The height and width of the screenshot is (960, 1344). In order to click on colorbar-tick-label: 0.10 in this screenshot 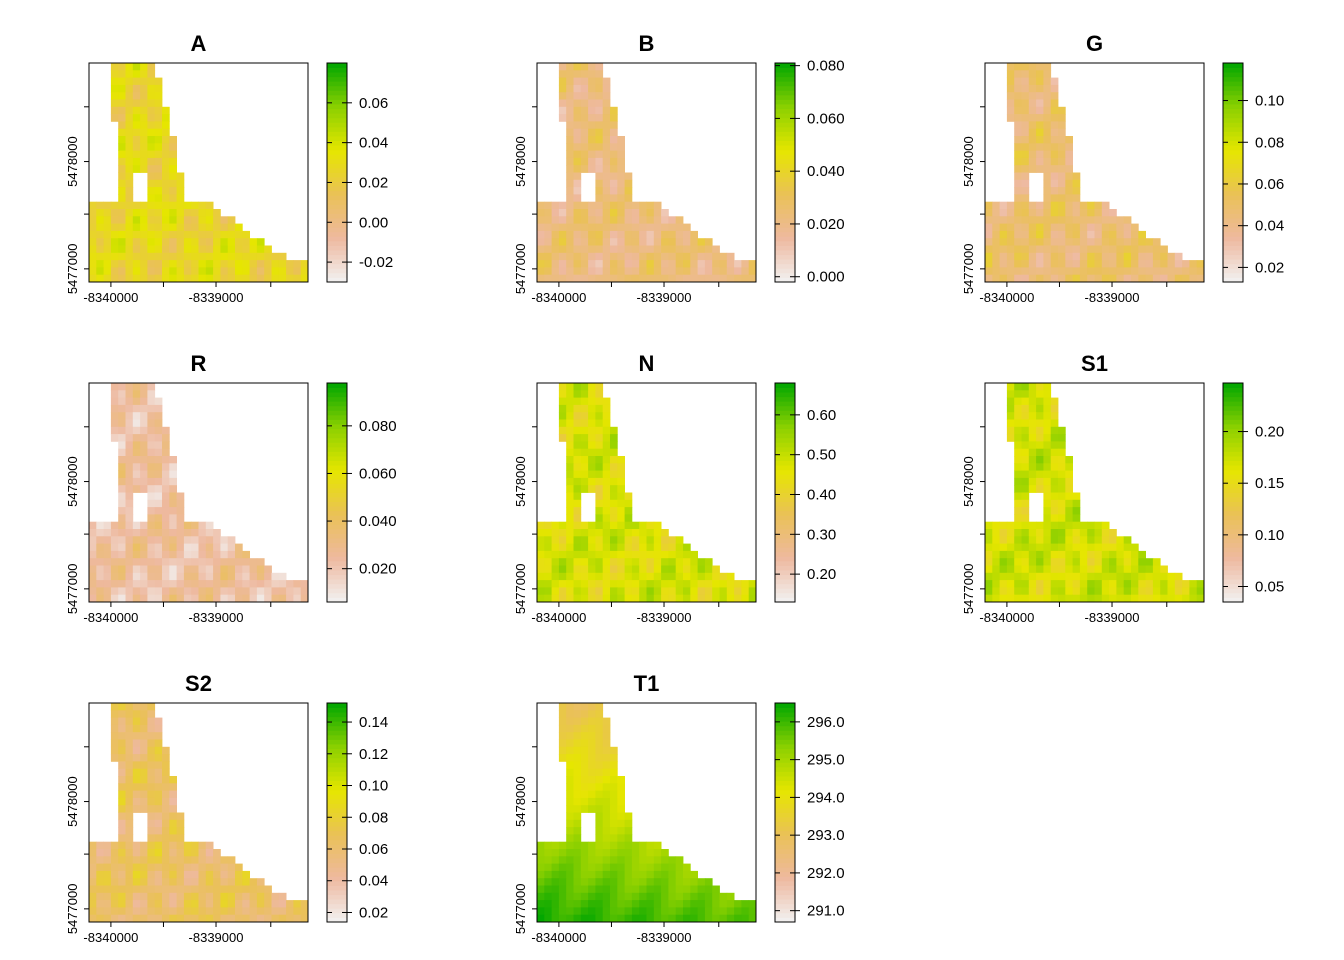, I will do `click(1269, 535)`.